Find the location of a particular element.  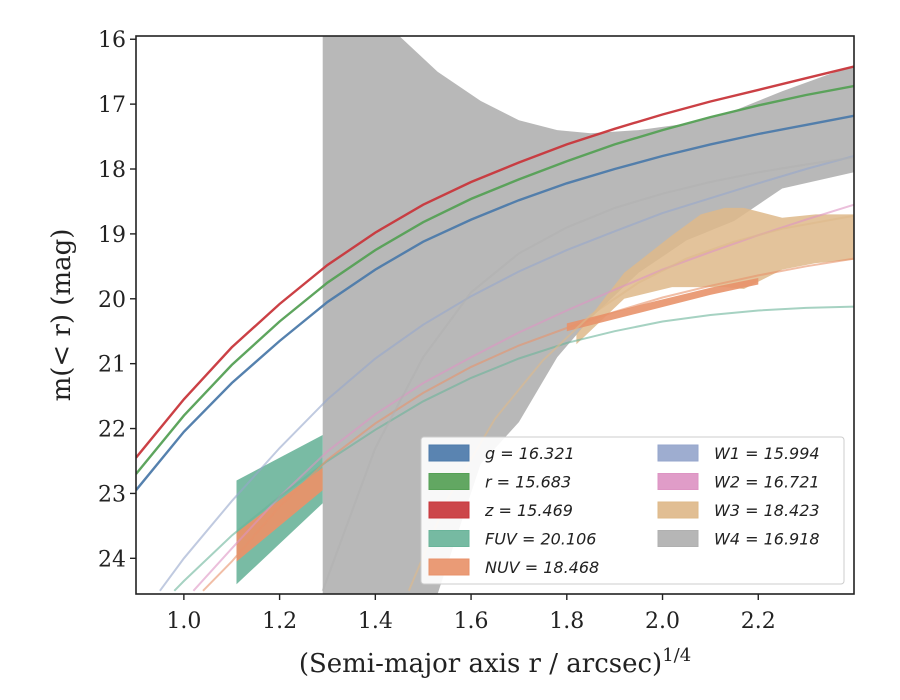

band-w3 is located at coordinates (715, 276).